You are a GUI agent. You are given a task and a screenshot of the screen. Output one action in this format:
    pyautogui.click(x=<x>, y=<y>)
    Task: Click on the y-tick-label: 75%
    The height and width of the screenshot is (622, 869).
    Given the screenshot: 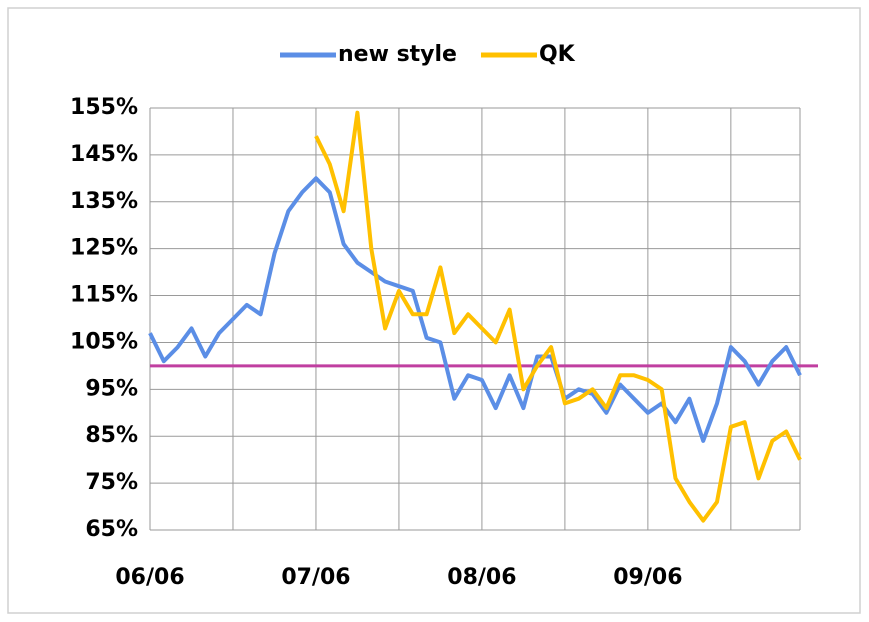 What is the action you would take?
    pyautogui.click(x=111, y=482)
    